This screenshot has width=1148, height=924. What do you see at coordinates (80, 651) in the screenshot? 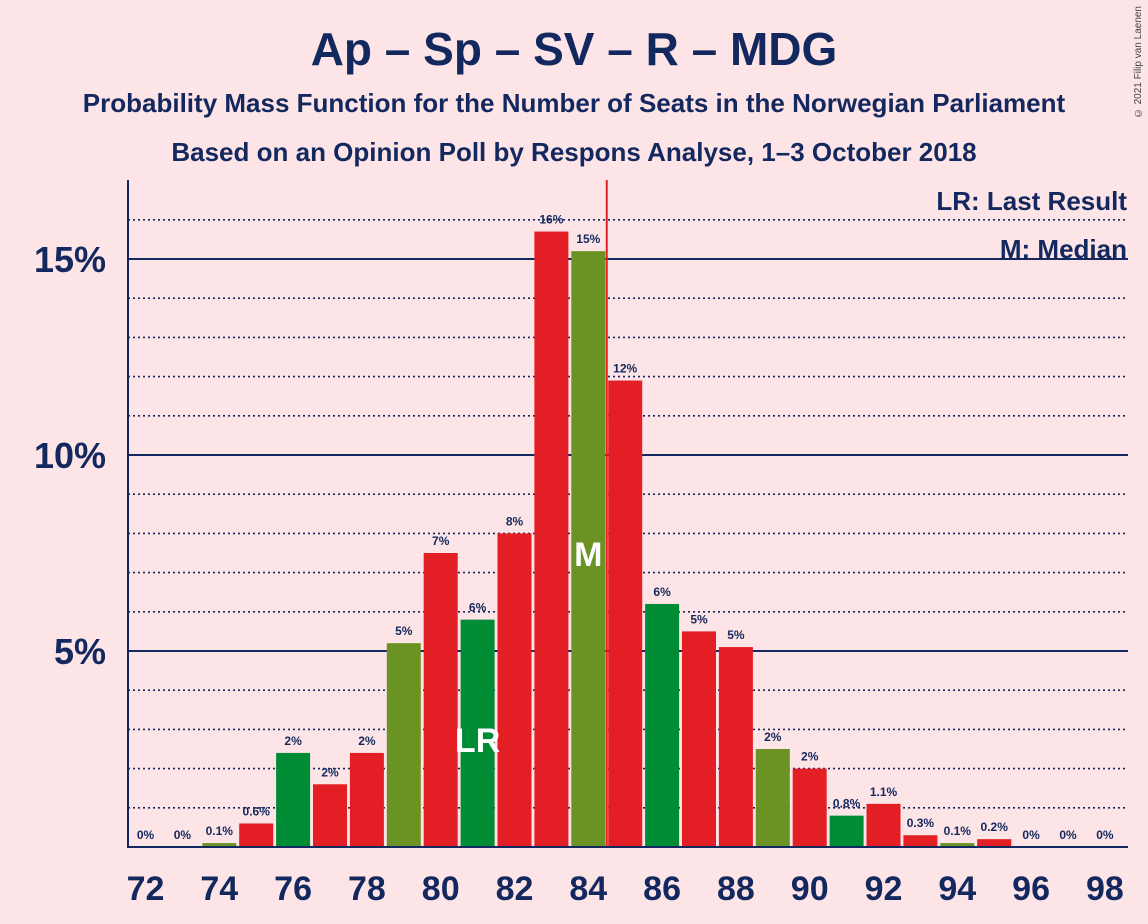
I see `y-tick-label: 5%` at bounding box center [80, 651].